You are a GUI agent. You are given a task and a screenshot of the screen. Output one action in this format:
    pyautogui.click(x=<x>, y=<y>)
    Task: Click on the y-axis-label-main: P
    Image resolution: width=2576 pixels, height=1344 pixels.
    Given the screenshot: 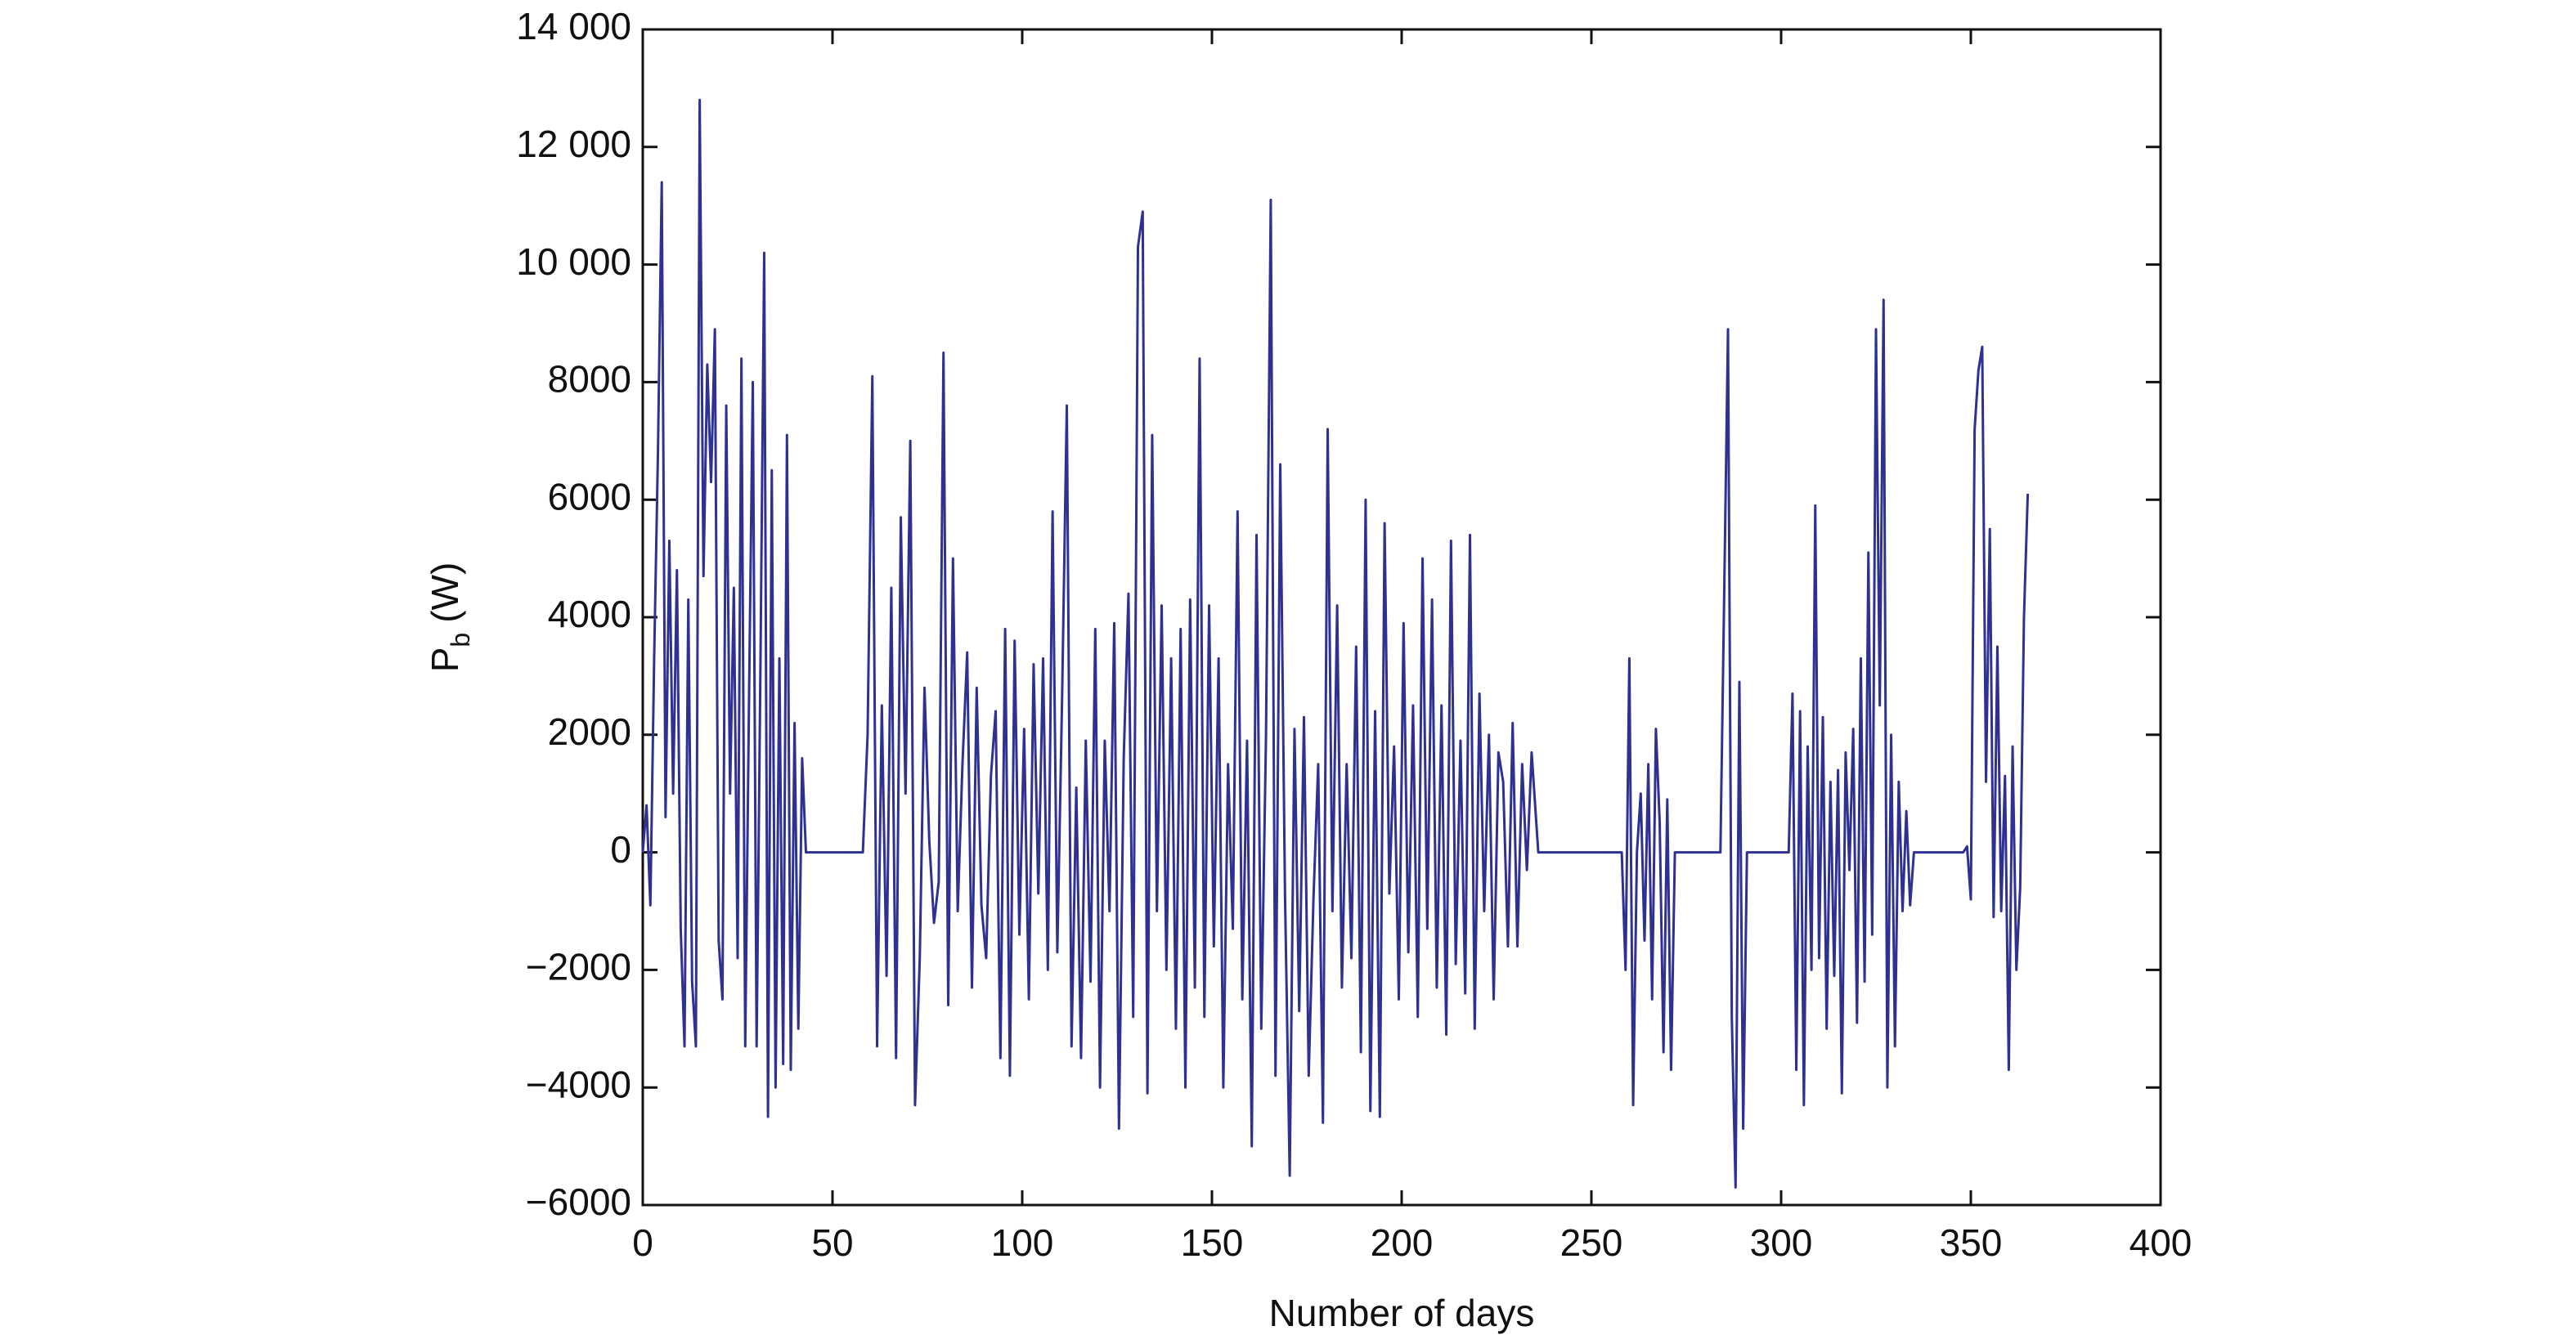 What is the action you would take?
    pyautogui.click(x=445, y=660)
    